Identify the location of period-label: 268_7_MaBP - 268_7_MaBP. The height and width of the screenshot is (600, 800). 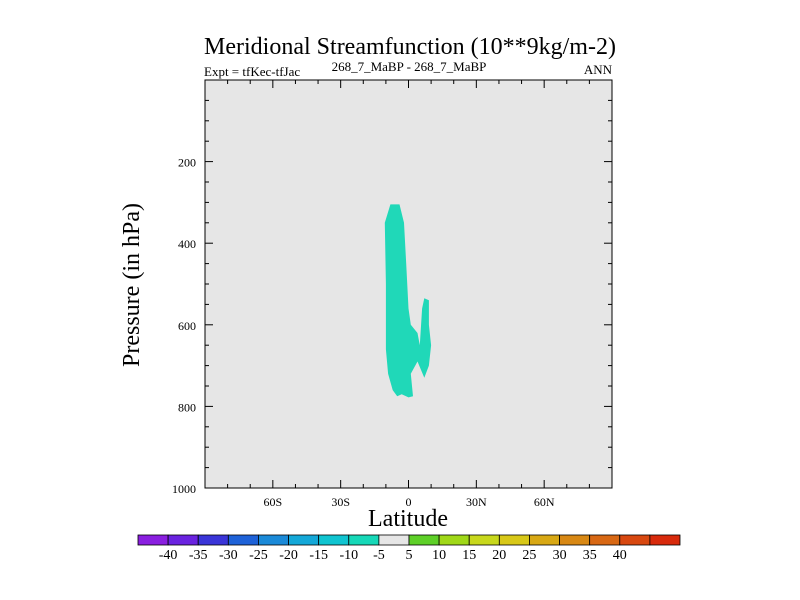
(409, 66).